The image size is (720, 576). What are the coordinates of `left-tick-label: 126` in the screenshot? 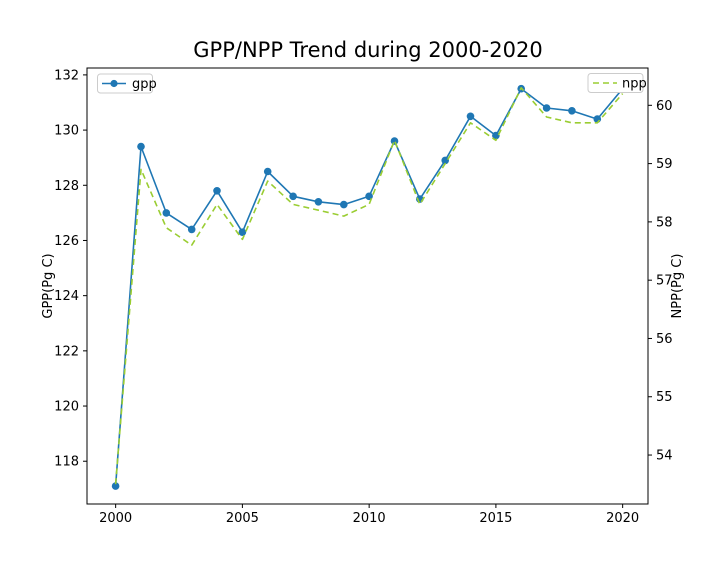 It's located at (66, 241).